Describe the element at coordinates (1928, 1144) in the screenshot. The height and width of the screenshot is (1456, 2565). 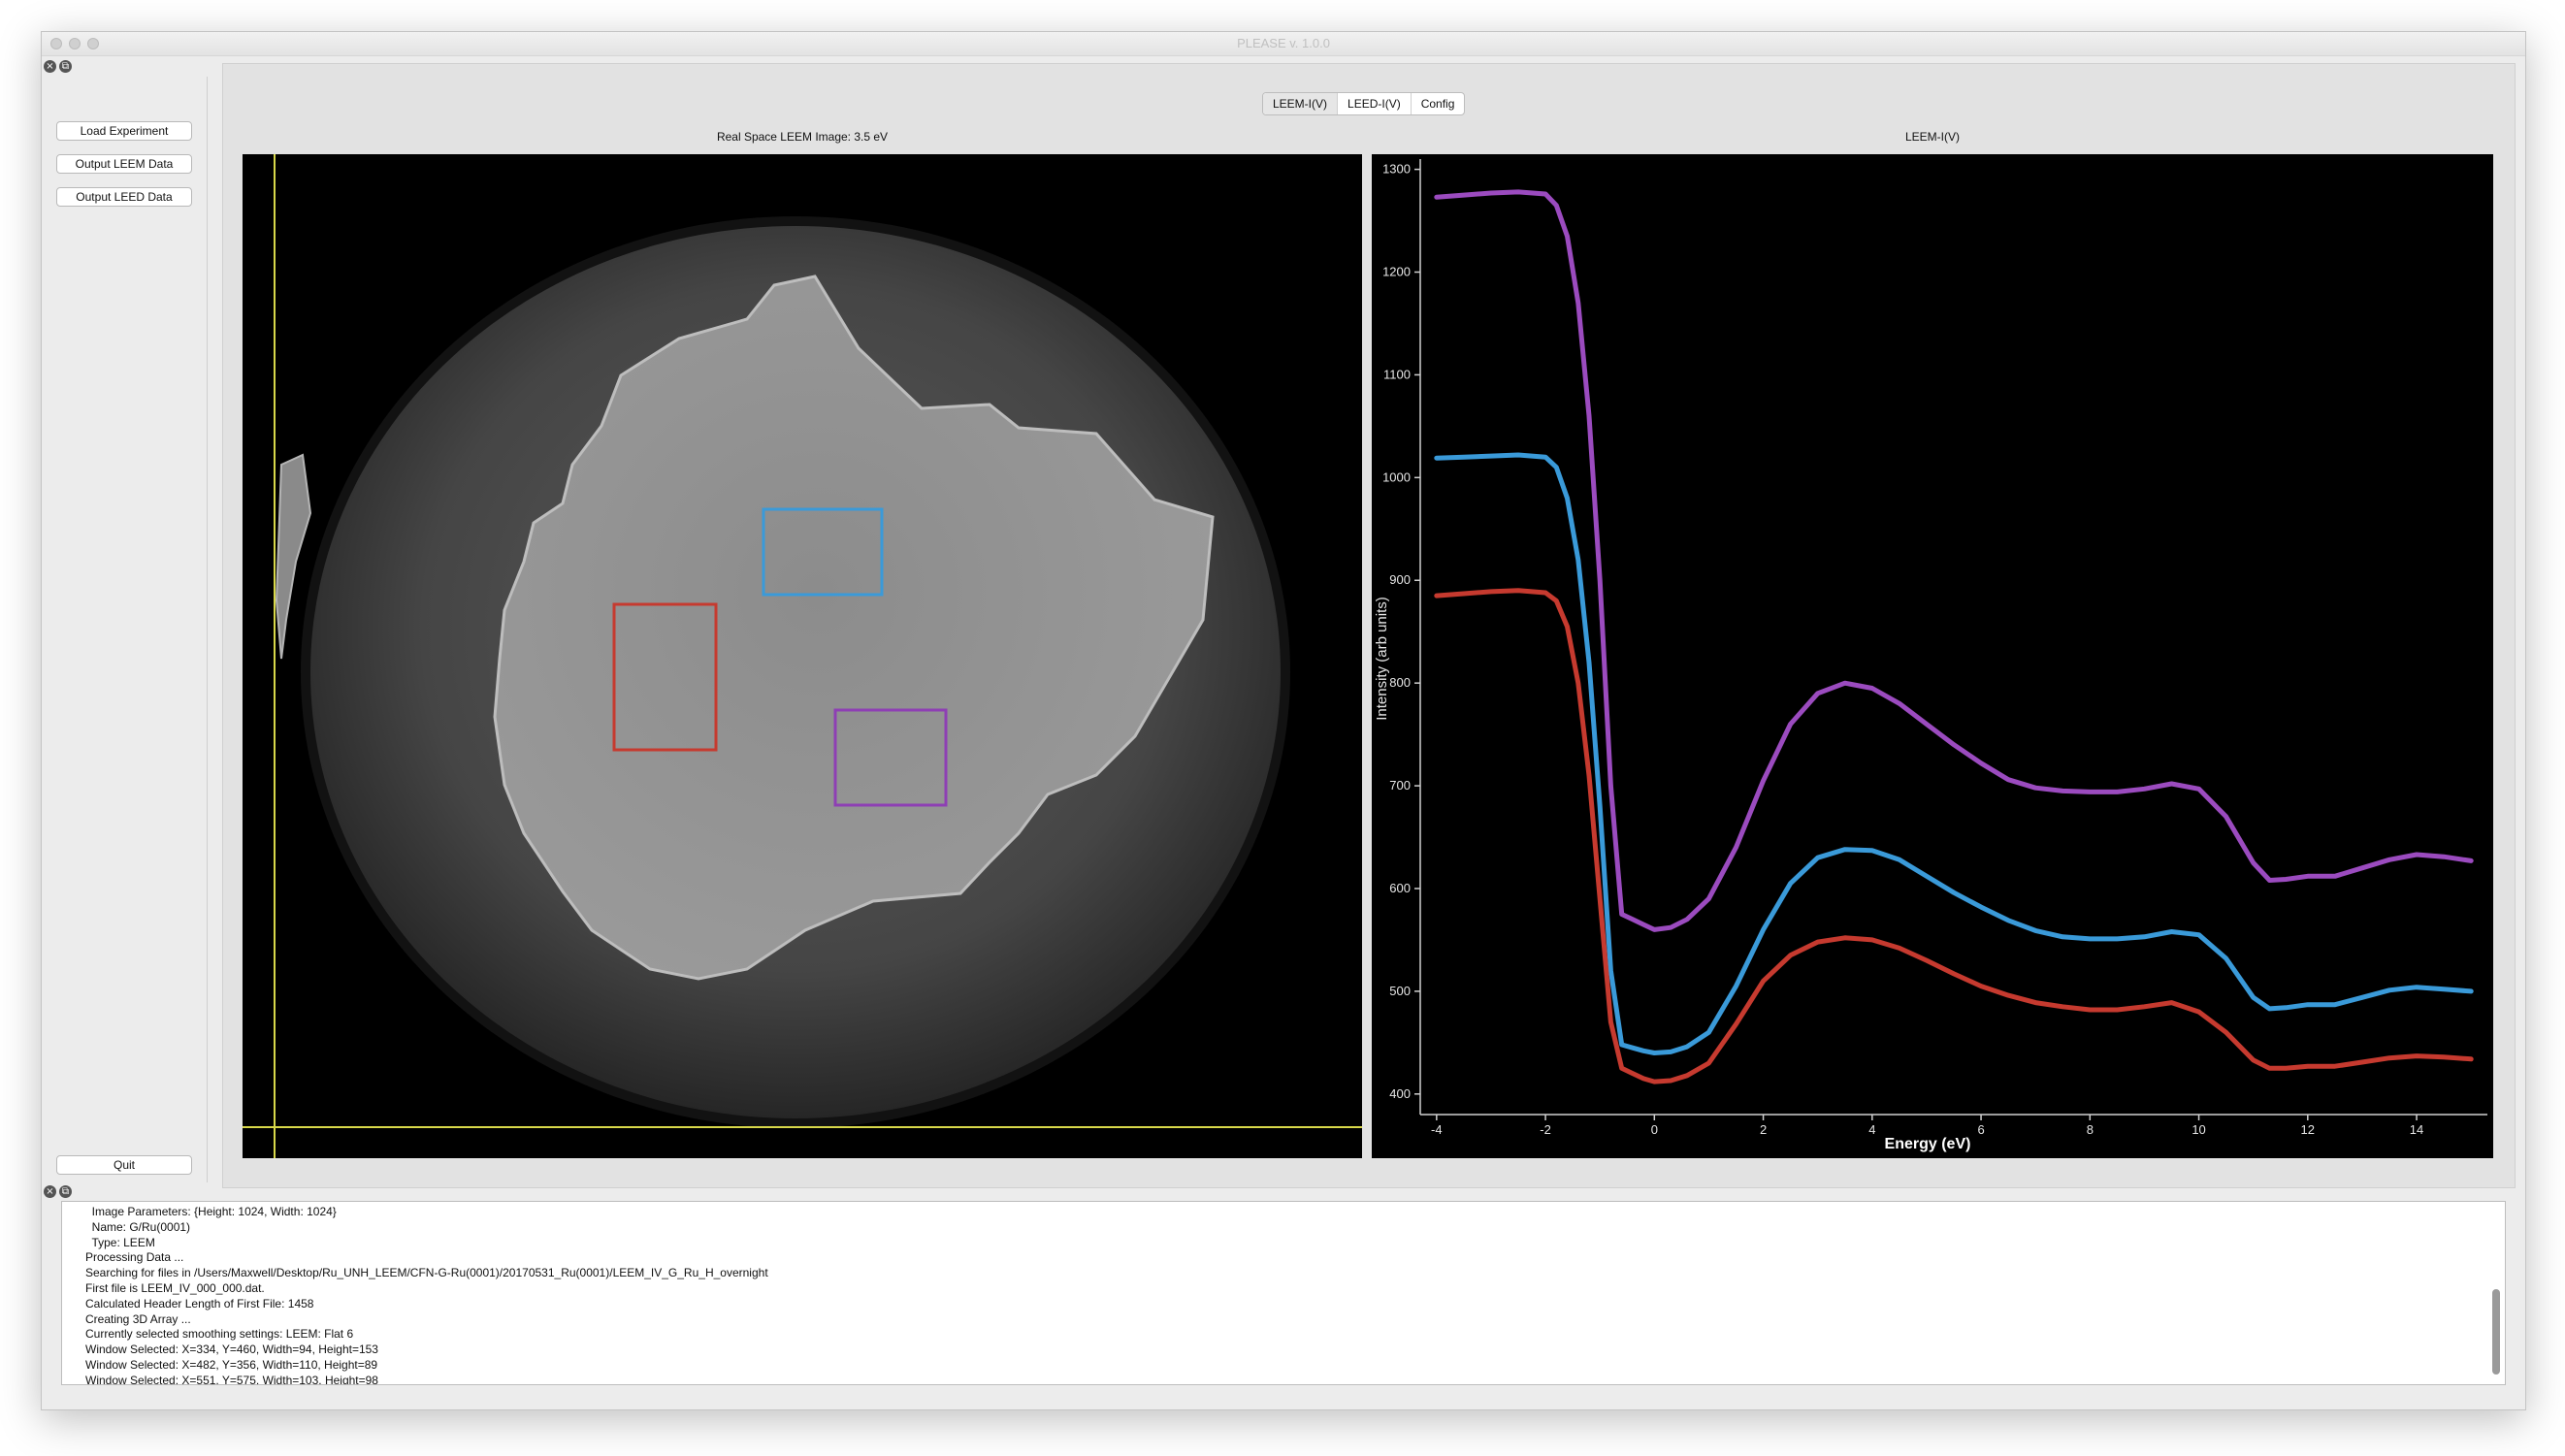
I see `x-axis-label: Energy (eV)` at that location.